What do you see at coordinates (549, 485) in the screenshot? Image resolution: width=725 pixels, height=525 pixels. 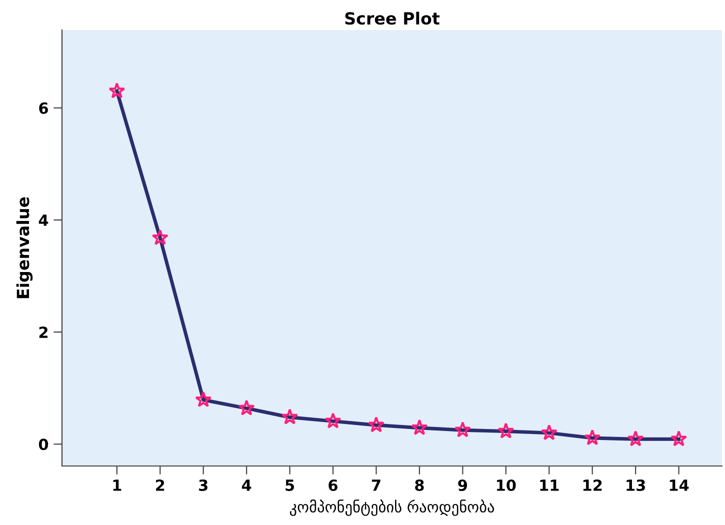 I see `x-tick-label: 11` at bounding box center [549, 485].